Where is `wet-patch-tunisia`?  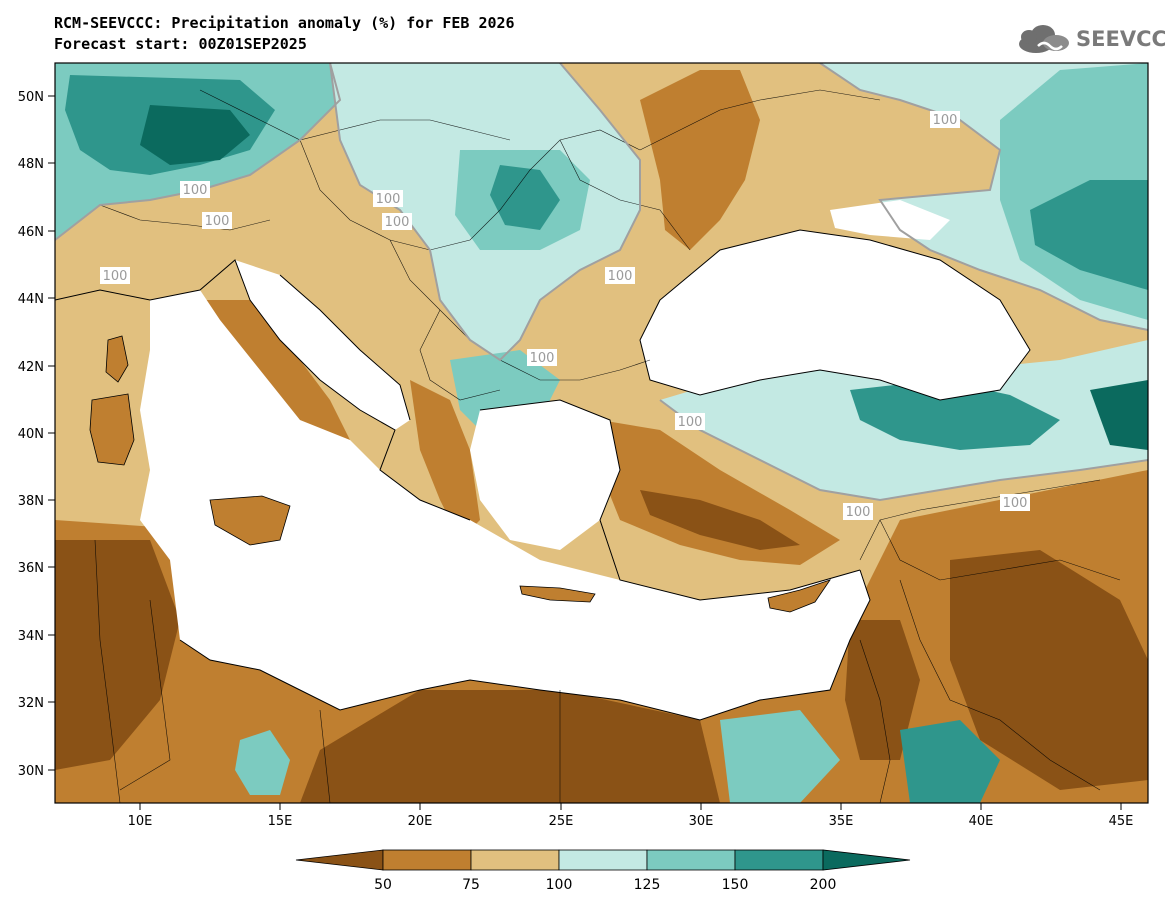
wet-patch-tunisia is located at coordinates (262, 762).